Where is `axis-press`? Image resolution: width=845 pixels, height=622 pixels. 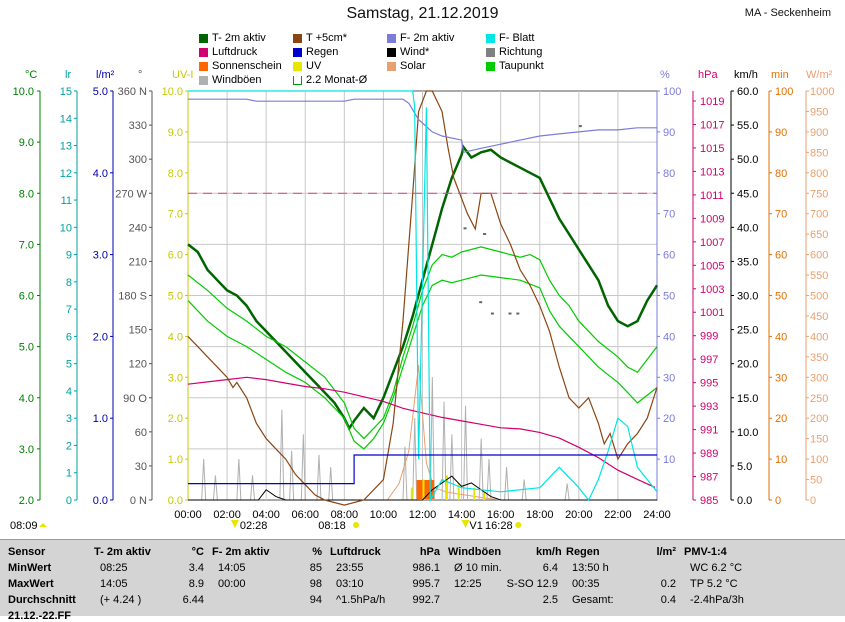 axis-press is located at coordinates (694, 296).